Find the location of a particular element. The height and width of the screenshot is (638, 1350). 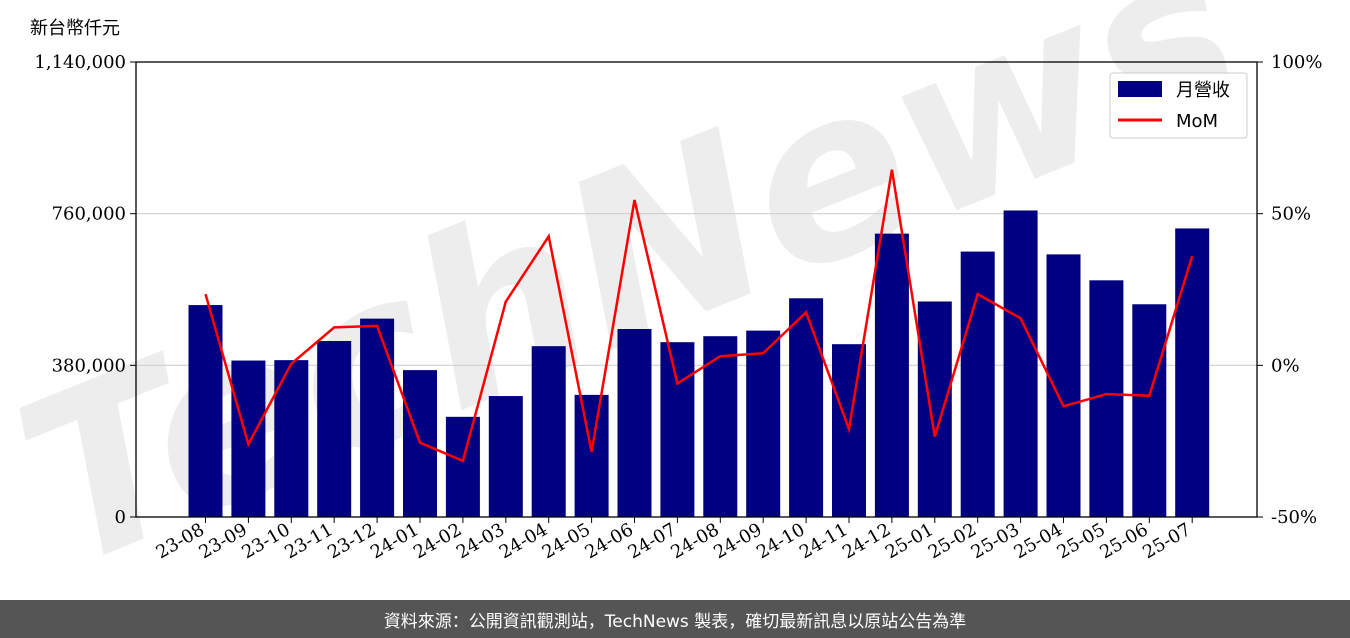

x-tick-label: 25-04 is located at coordinates (1038, 541).